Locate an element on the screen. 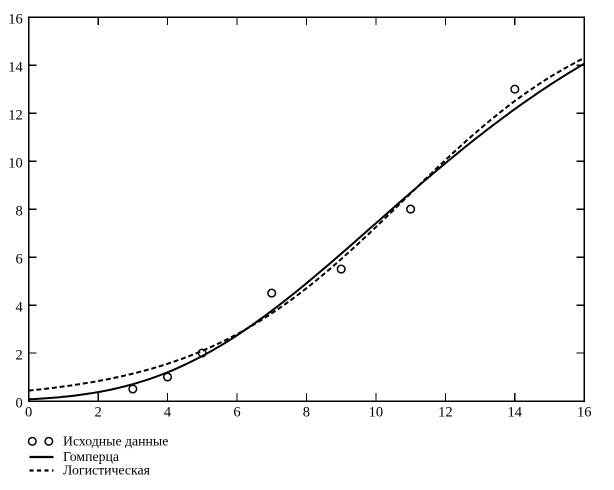  svg-text: Исходные данные is located at coordinates (115, 441).